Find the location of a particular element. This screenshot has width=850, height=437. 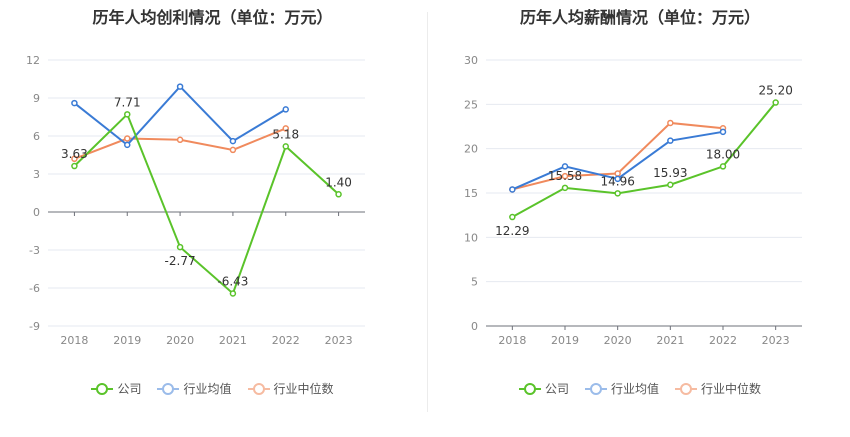

y-tick-label: 25 is located at coordinates (471, 104).